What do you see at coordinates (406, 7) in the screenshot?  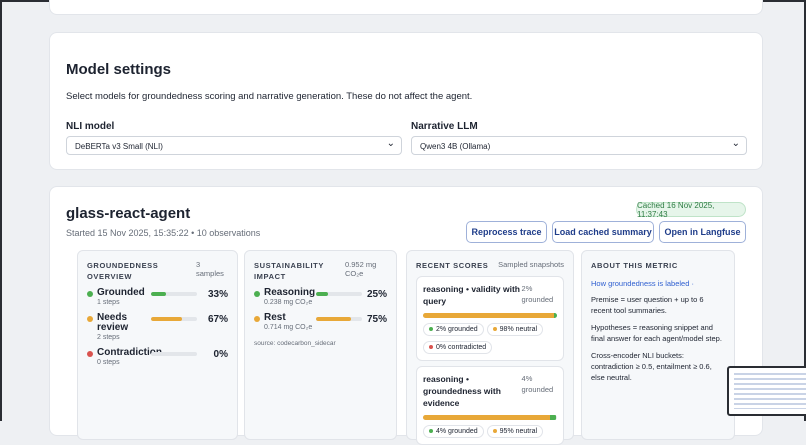 I see `top-card` at bounding box center [406, 7].